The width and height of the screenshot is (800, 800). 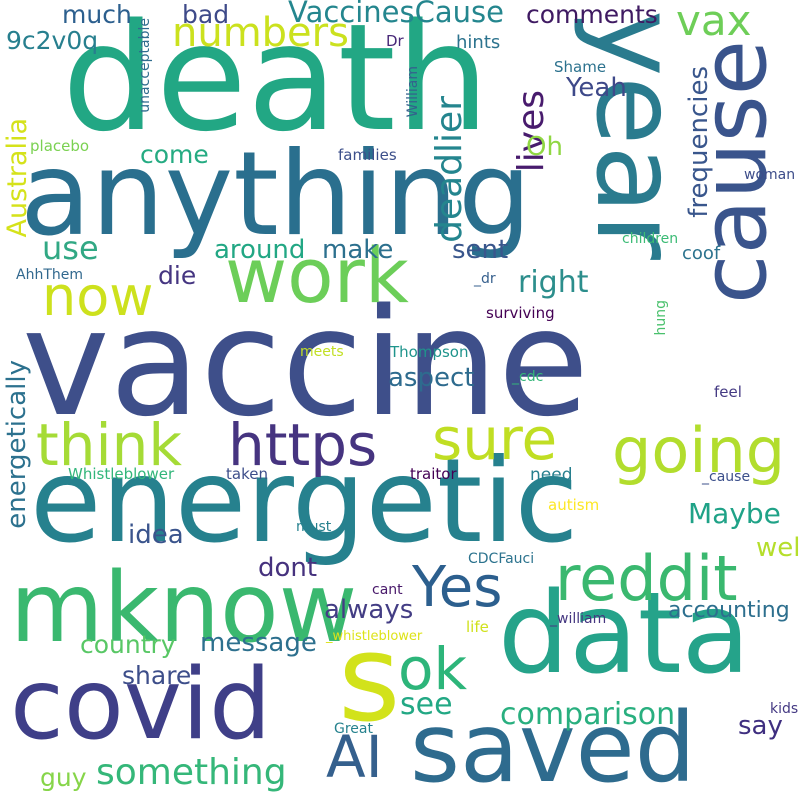 I want to click on word-unacceptable: unacceptable, so click(x=145, y=65).